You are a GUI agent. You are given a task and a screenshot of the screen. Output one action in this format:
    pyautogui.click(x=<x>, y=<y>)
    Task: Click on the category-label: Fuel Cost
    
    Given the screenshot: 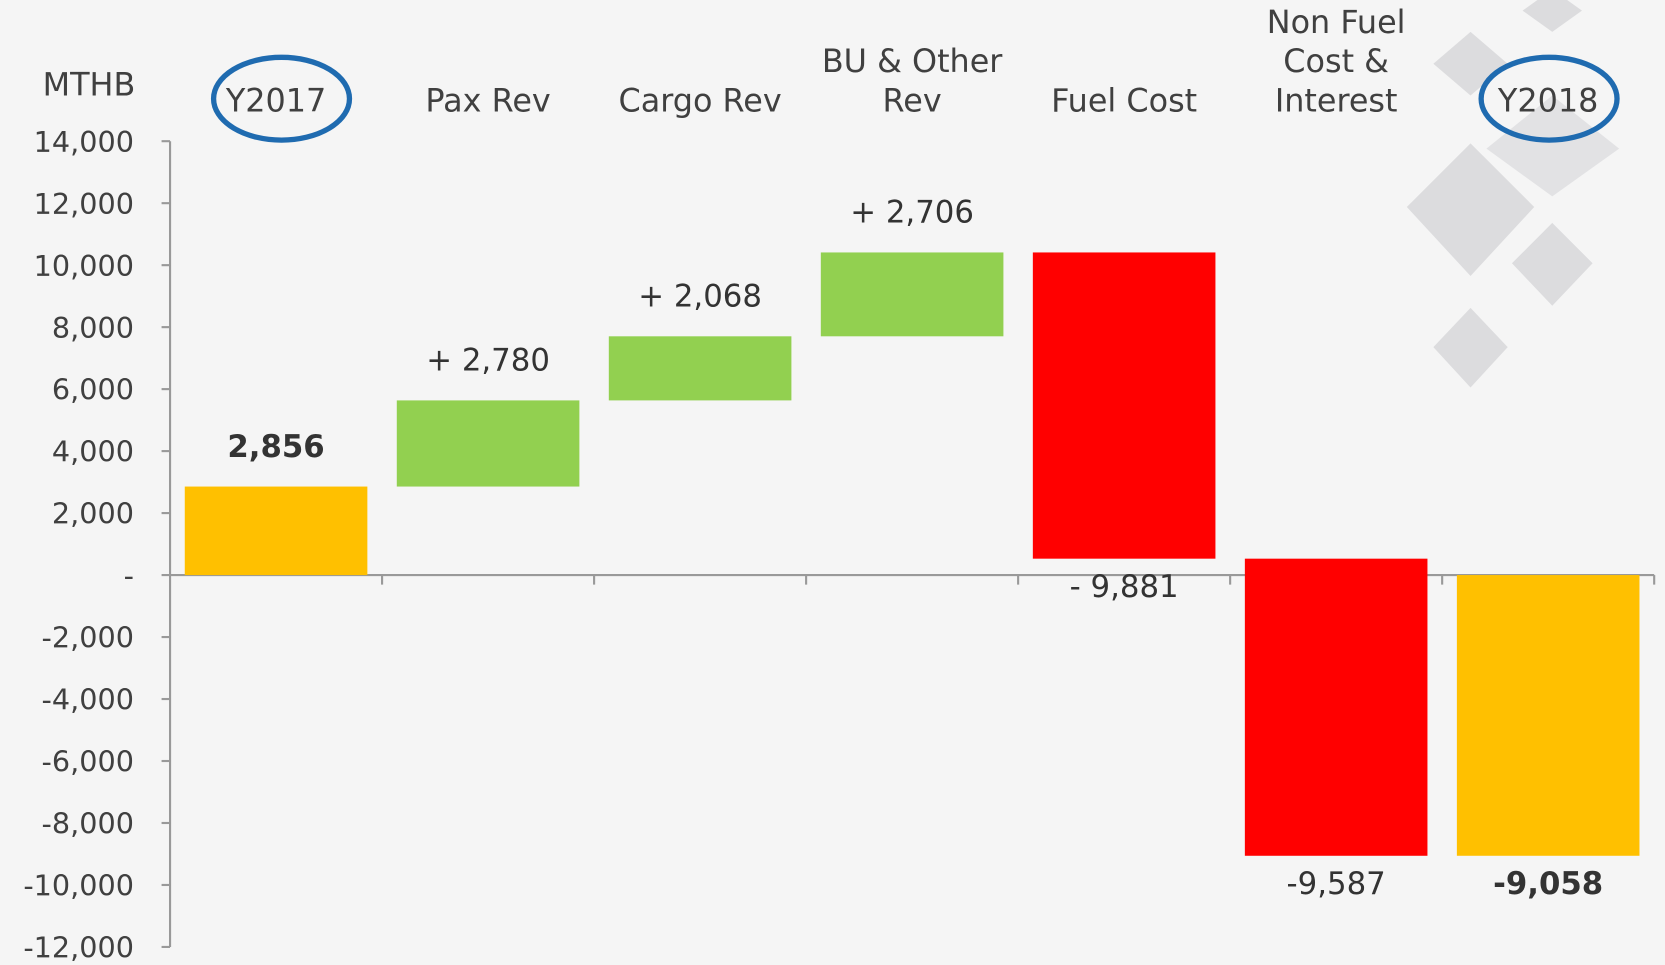 What is the action you would take?
    pyautogui.click(x=1124, y=100)
    